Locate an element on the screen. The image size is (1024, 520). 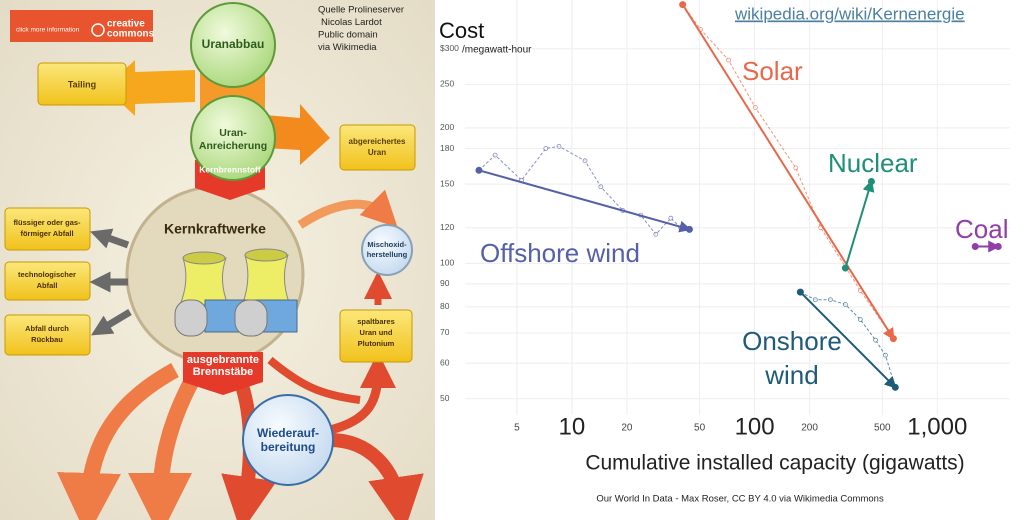
node-label: Brennstäbe is located at coordinates (223, 372).